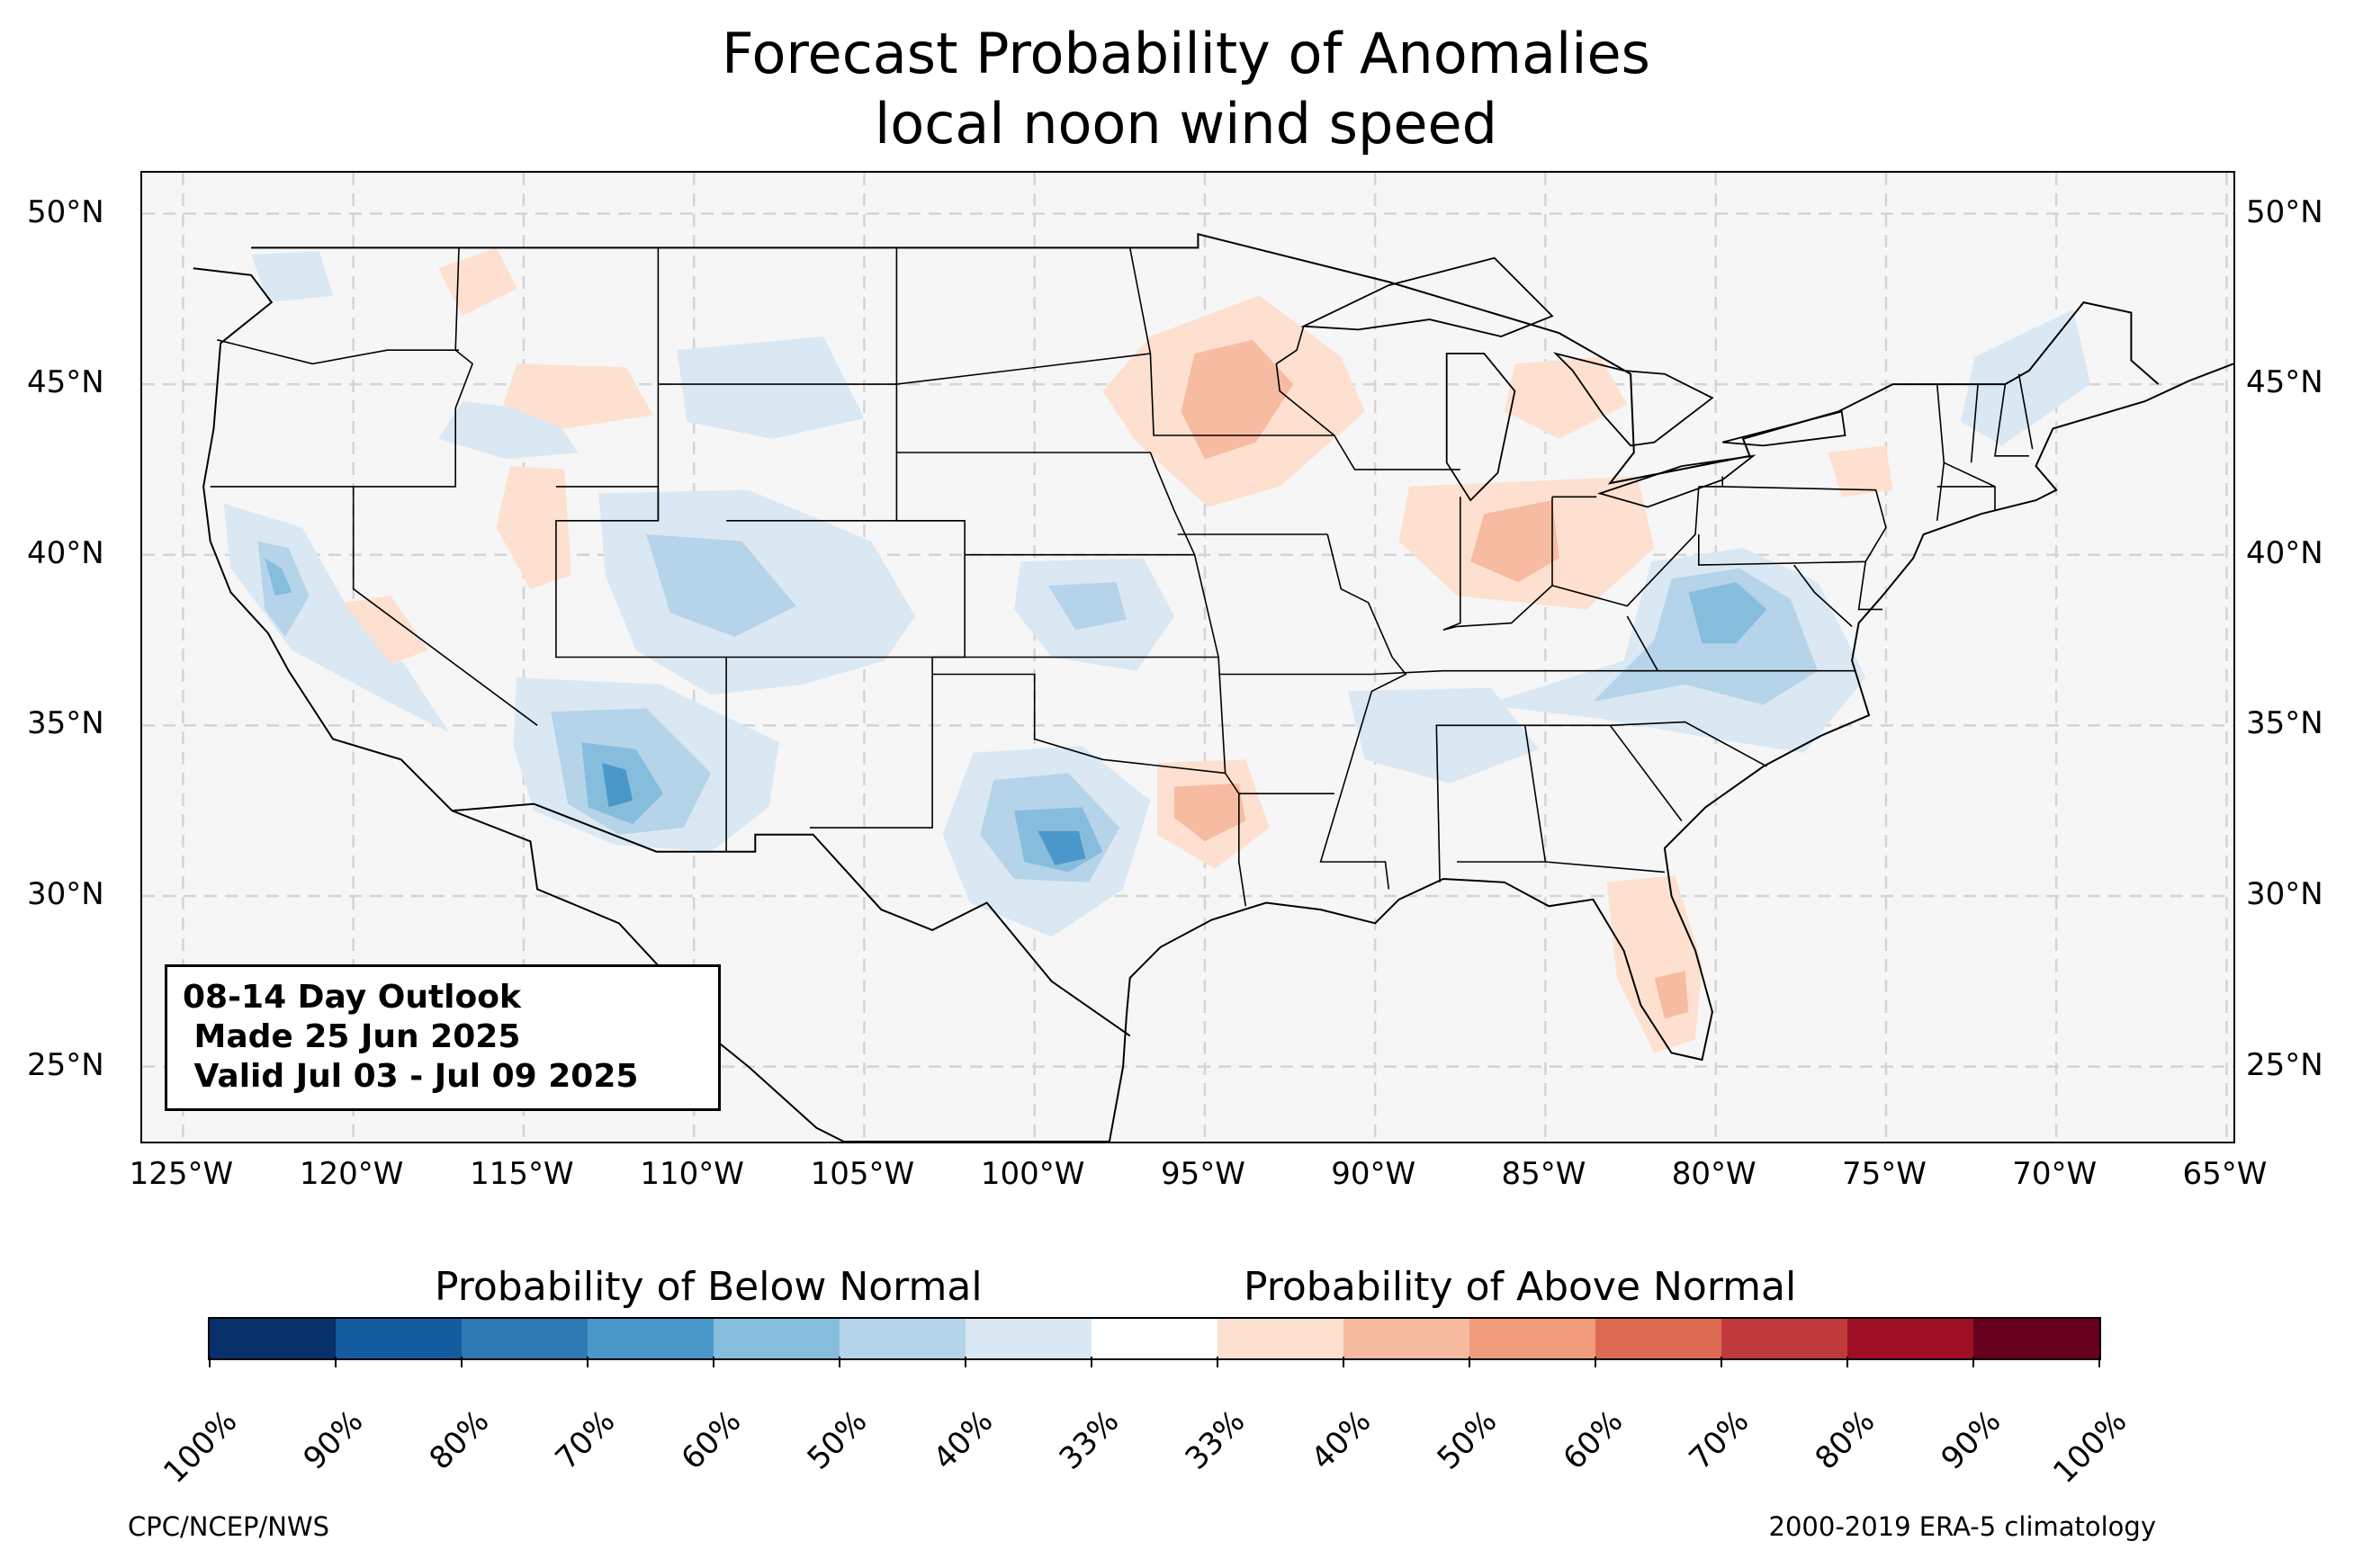 The width and height of the screenshot is (2372, 1568). What do you see at coordinates (352, 1036) in the screenshot?
I see `outlook-made-date: Made 25 Jun 2025` at bounding box center [352, 1036].